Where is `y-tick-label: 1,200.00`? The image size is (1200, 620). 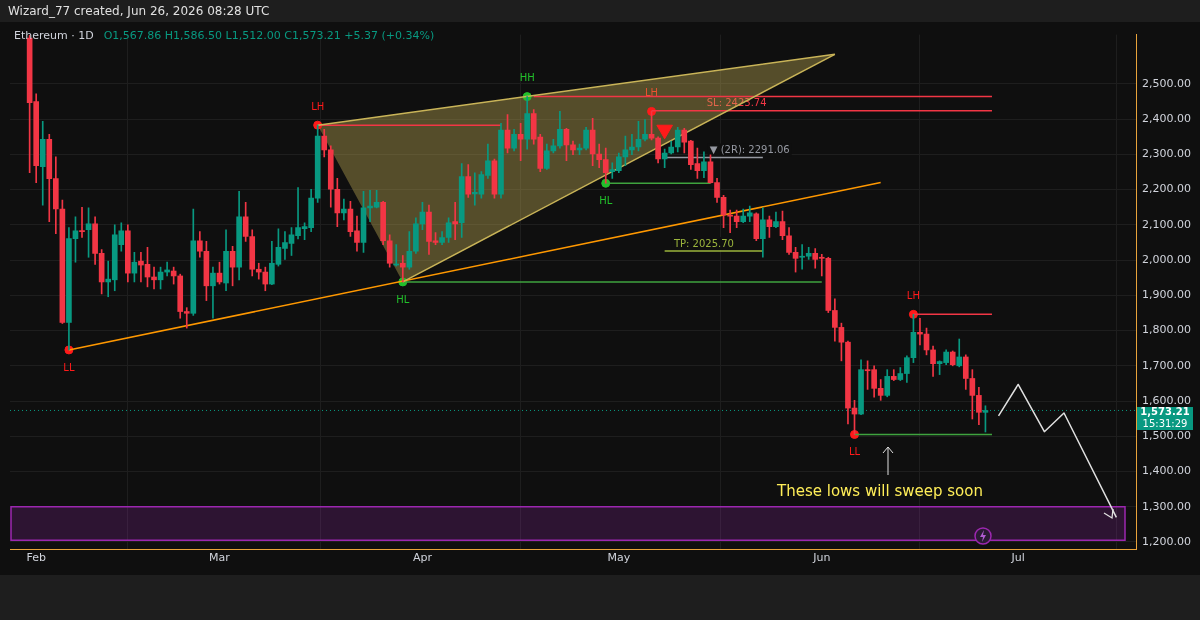 y-tick-label: 1,200.00 is located at coordinates (1166, 541).